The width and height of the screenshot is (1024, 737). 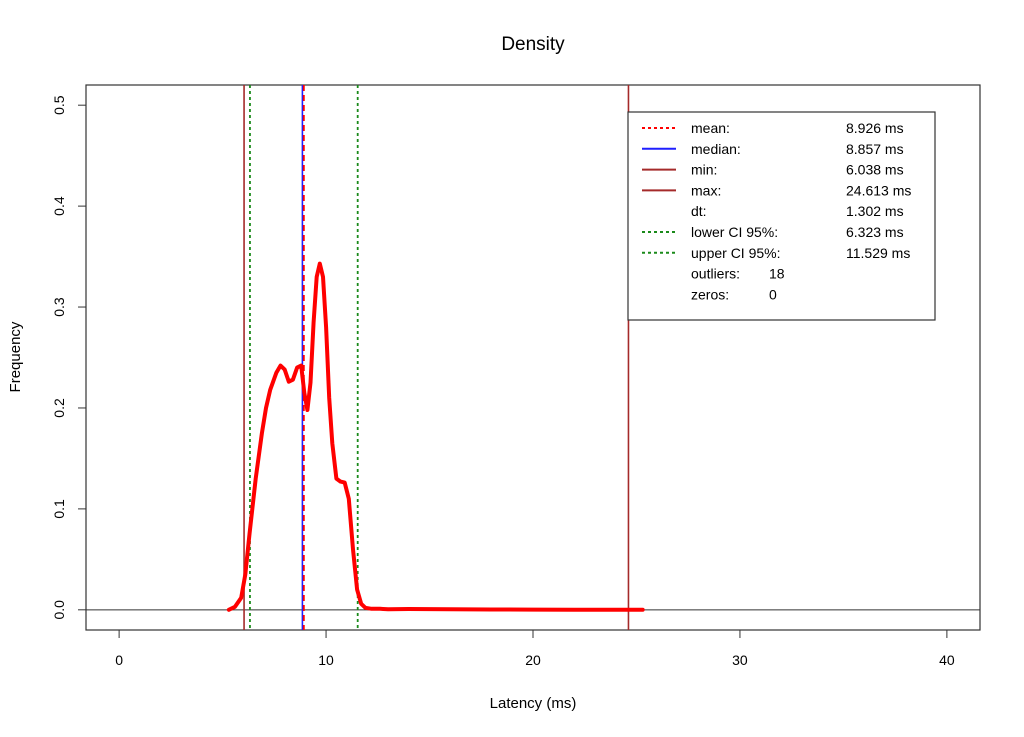 What do you see at coordinates (875, 170) in the screenshot?
I see `legend-value: 6.038 ms` at bounding box center [875, 170].